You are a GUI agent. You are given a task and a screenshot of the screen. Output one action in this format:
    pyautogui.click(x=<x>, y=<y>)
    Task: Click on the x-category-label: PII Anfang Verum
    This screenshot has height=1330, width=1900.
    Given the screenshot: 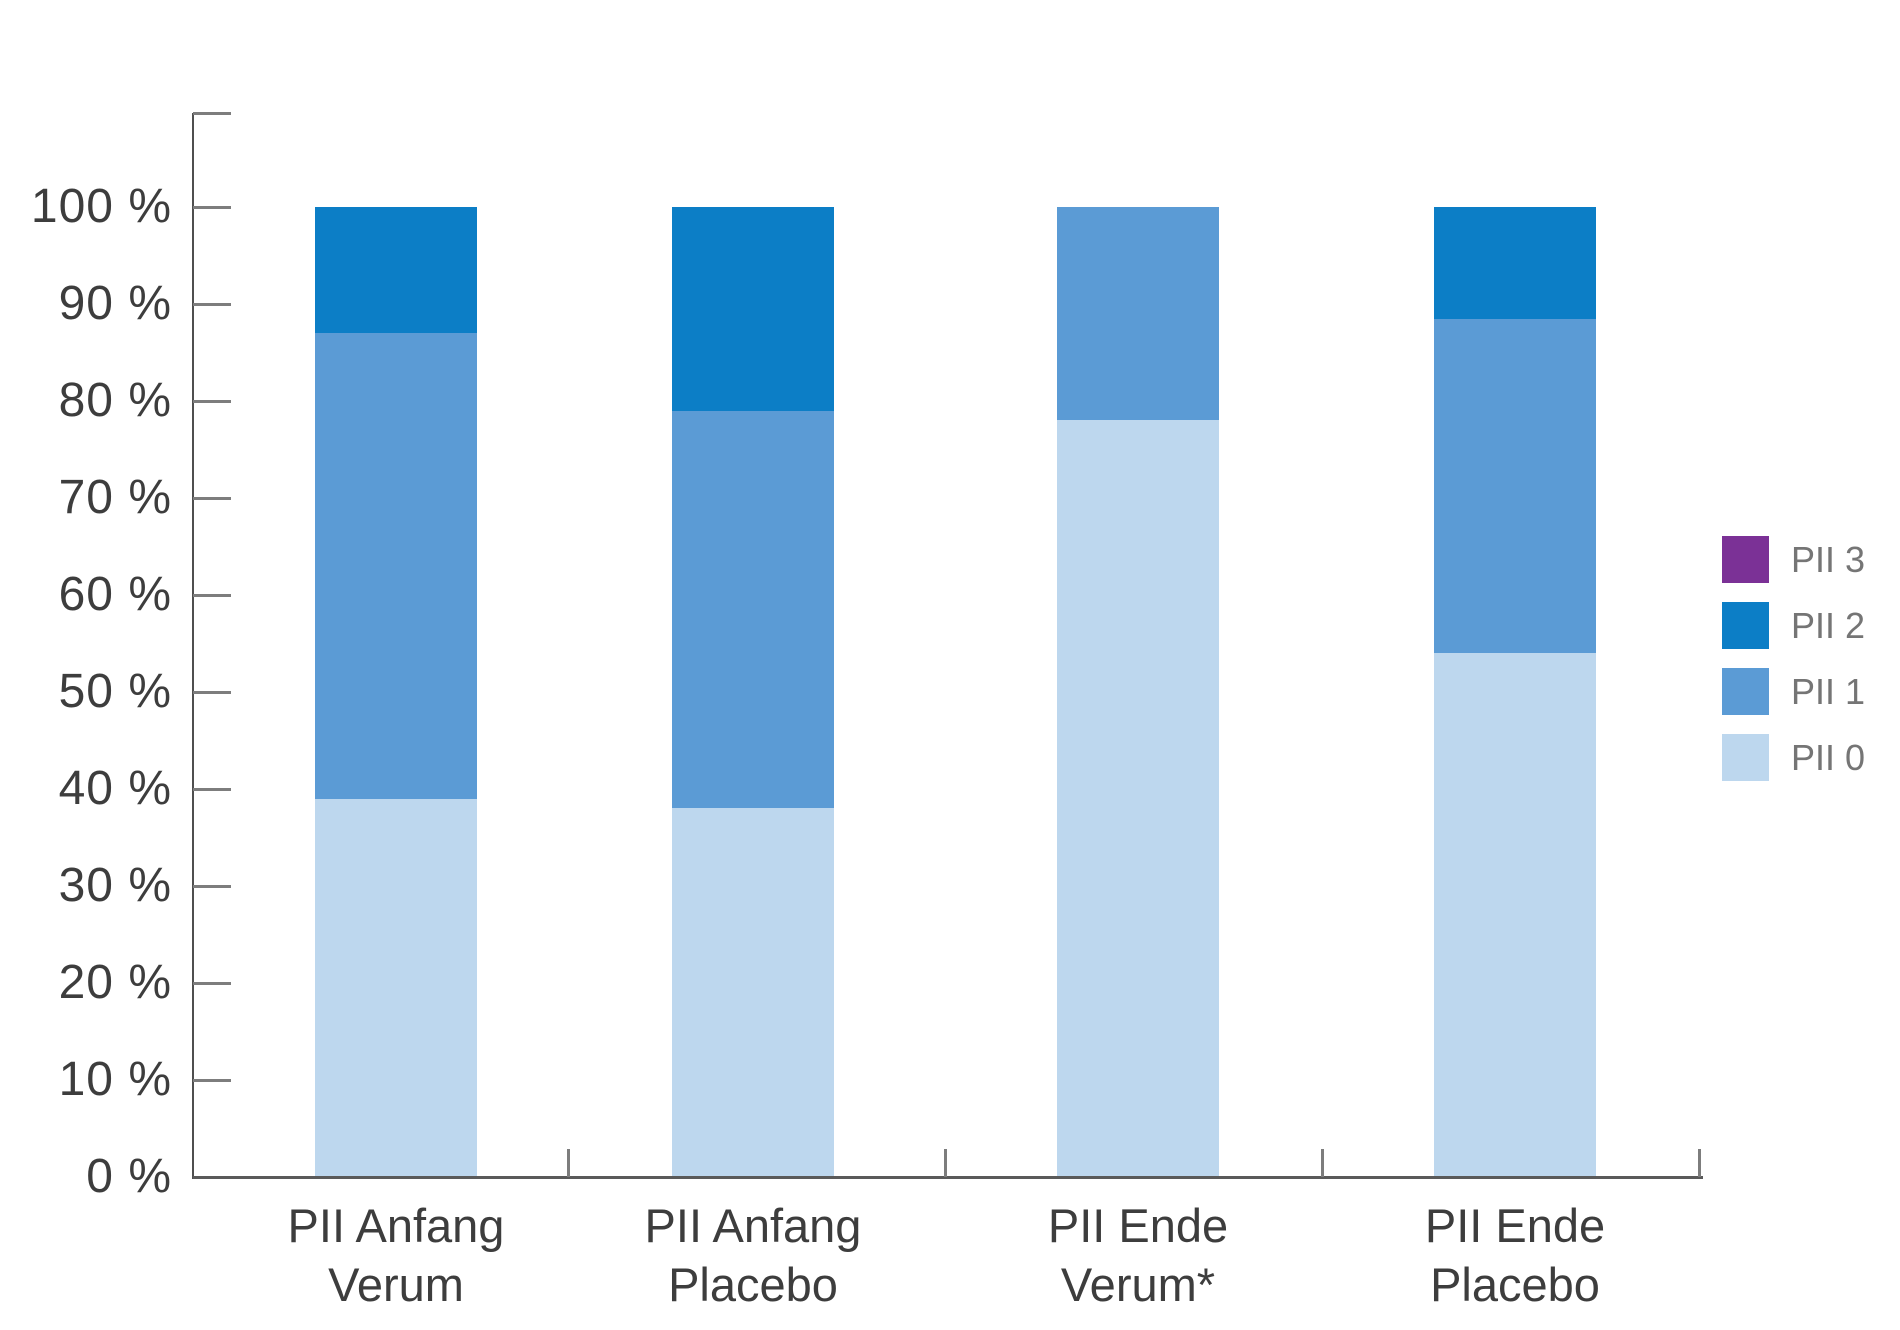 What is the action you would take?
    pyautogui.click(x=396, y=1255)
    